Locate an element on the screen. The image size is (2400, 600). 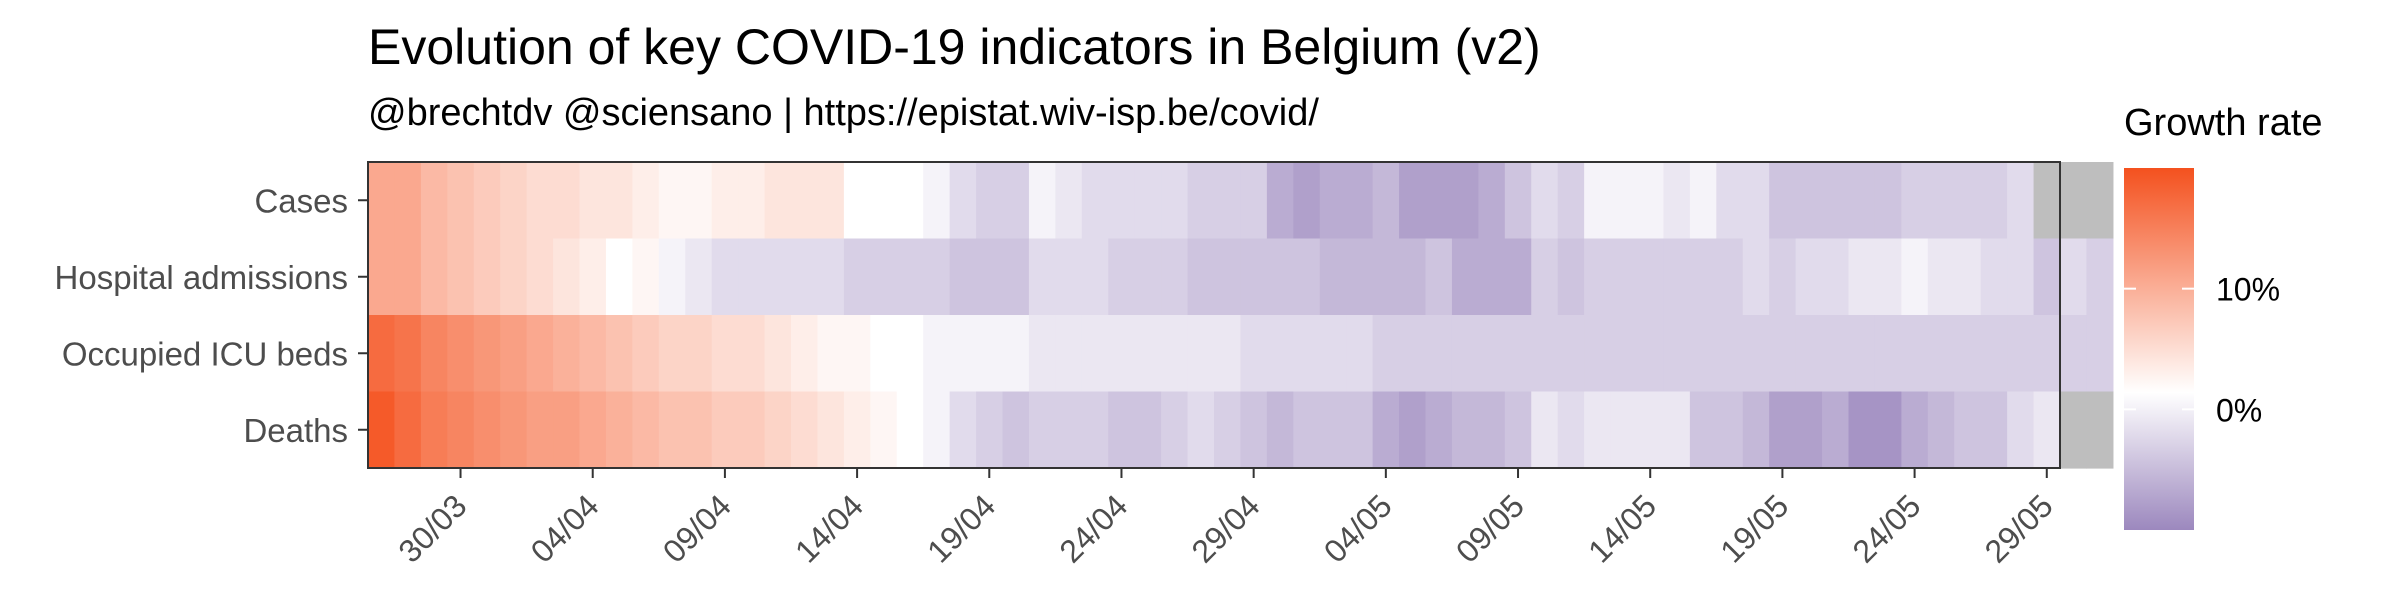
x-tick-label: 24/05 is located at coordinates (1886, 528).